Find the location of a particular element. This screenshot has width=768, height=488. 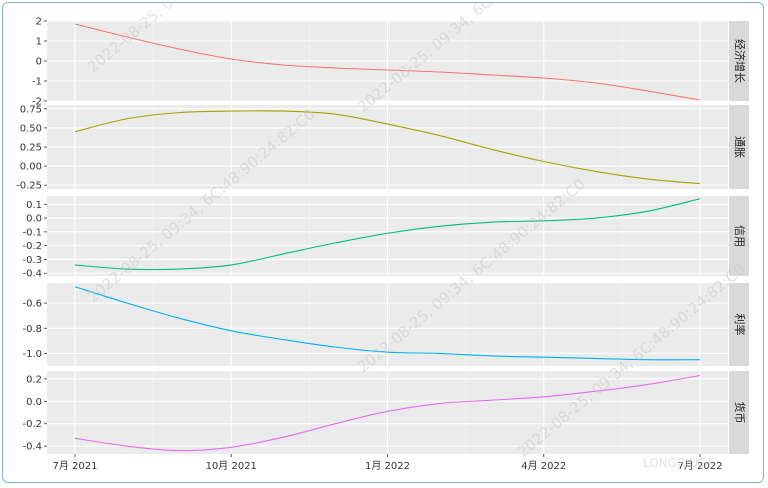

facet-strip-label: 货币 is located at coordinates (740, 413).